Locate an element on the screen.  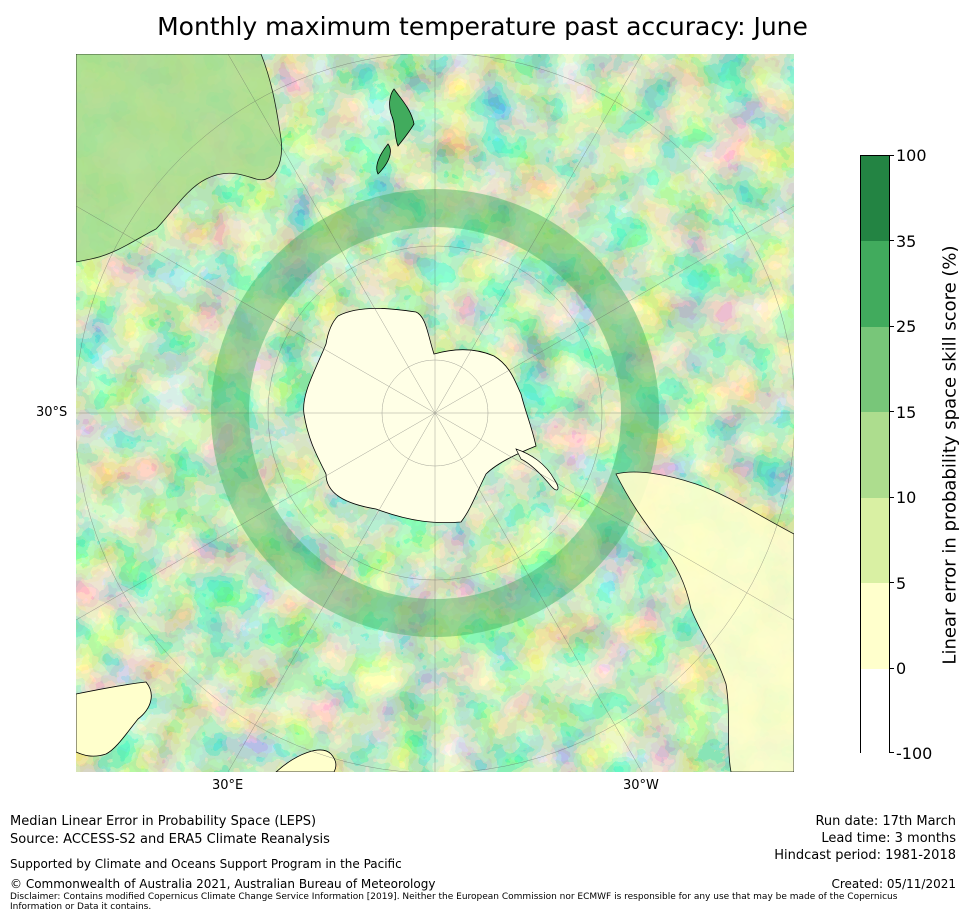
colorbar-tick-5: 5 is located at coordinates (901, 583).